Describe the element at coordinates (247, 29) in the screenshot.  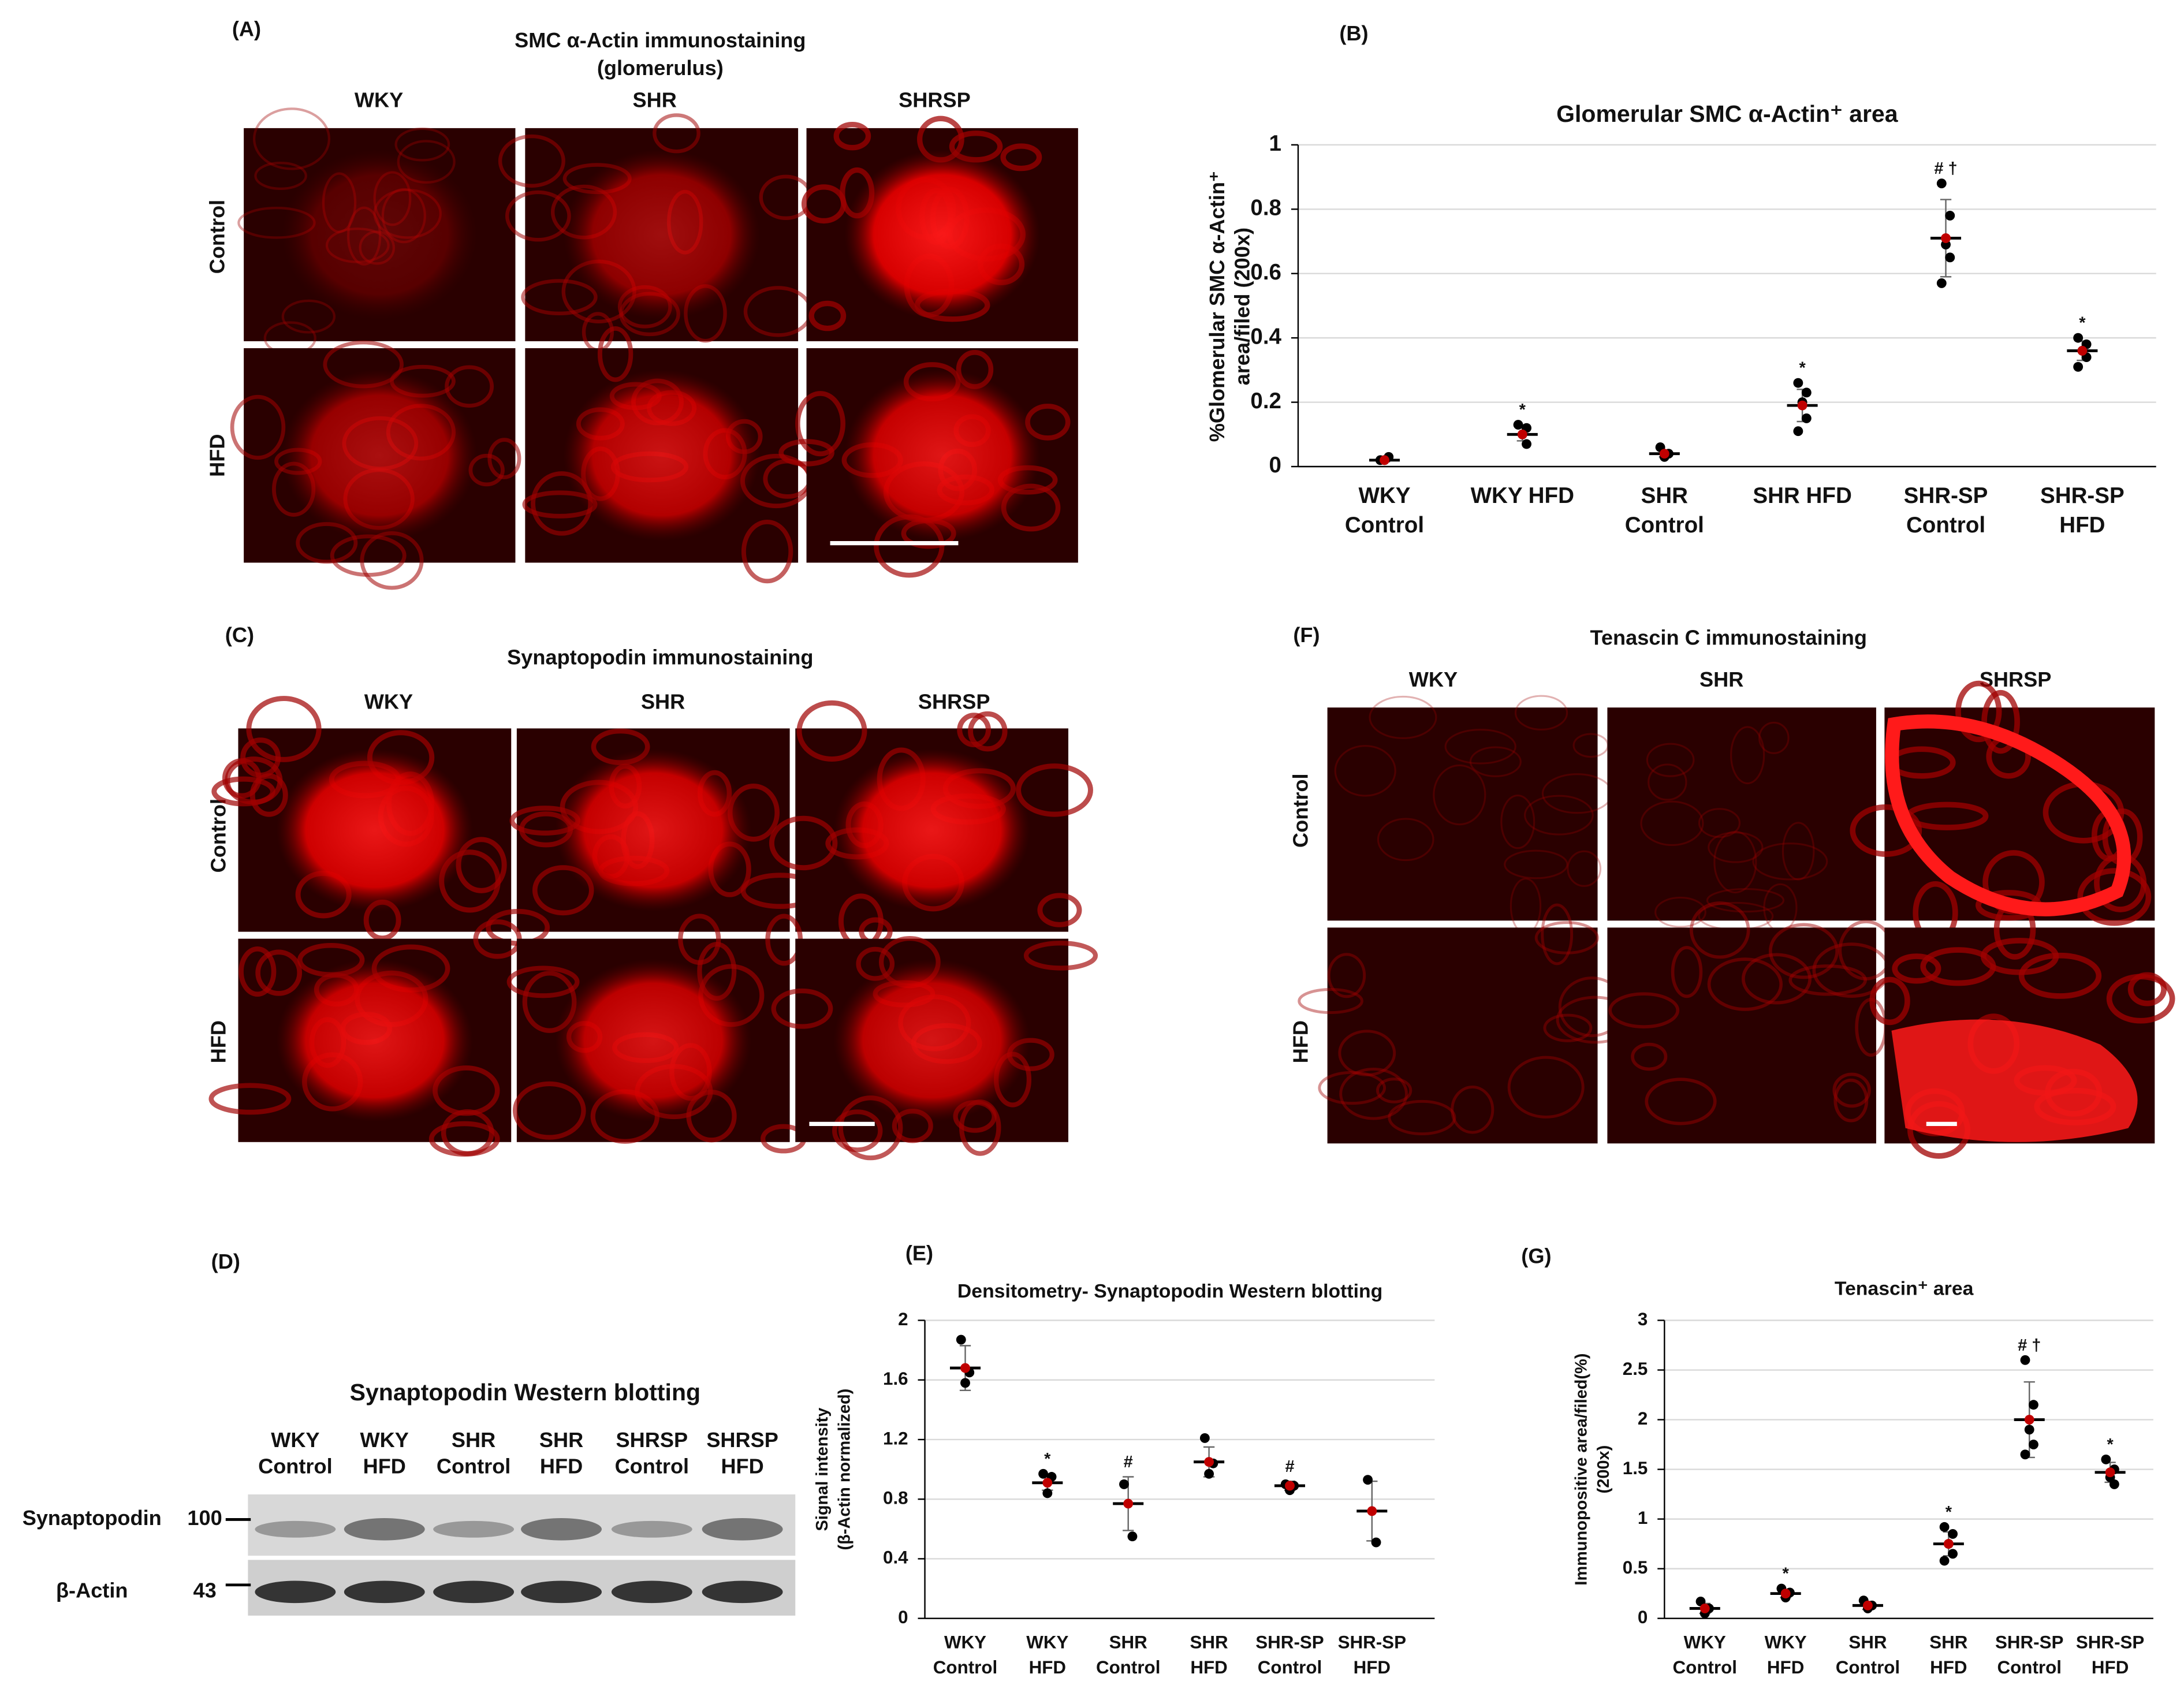
I see `panel-label: (A)` at that location.